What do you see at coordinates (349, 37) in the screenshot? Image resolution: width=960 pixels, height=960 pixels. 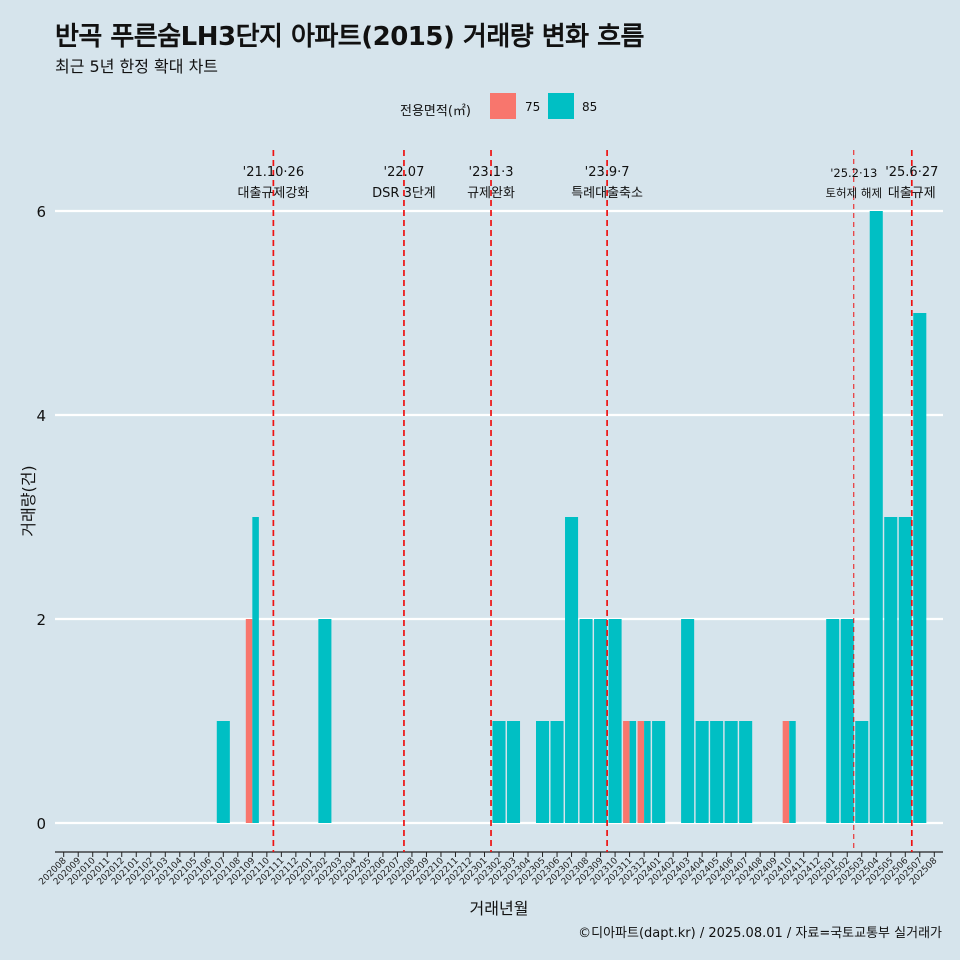 I see `chart-title: 반곡 푸른숨LH3단지 아파트(2015) 거래량 변화 흐름` at bounding box center [349, 37].